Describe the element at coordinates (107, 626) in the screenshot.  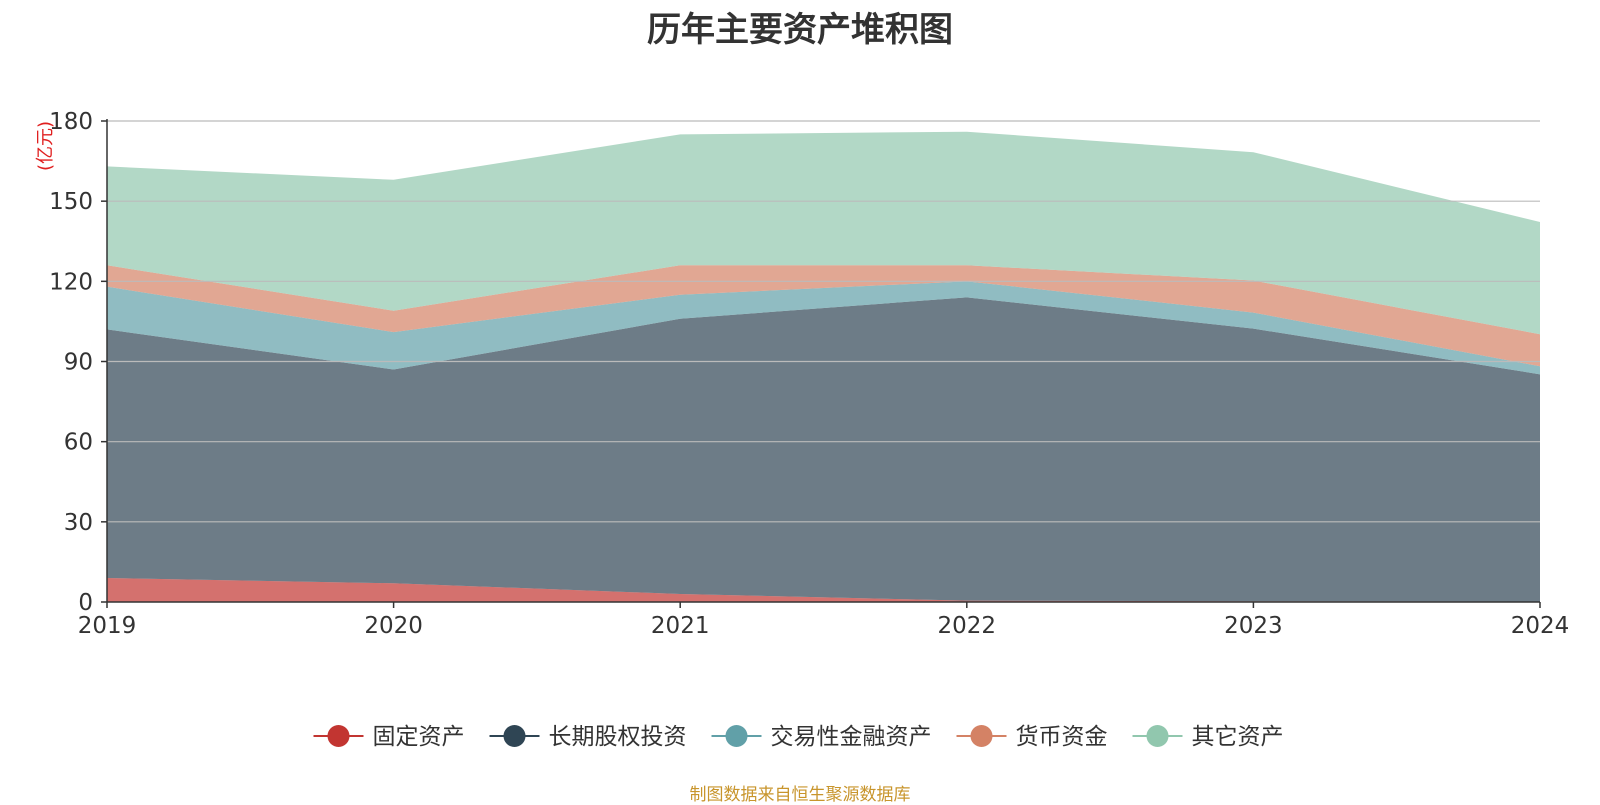
I see `x-tick-label-2019: 2019` at that location.